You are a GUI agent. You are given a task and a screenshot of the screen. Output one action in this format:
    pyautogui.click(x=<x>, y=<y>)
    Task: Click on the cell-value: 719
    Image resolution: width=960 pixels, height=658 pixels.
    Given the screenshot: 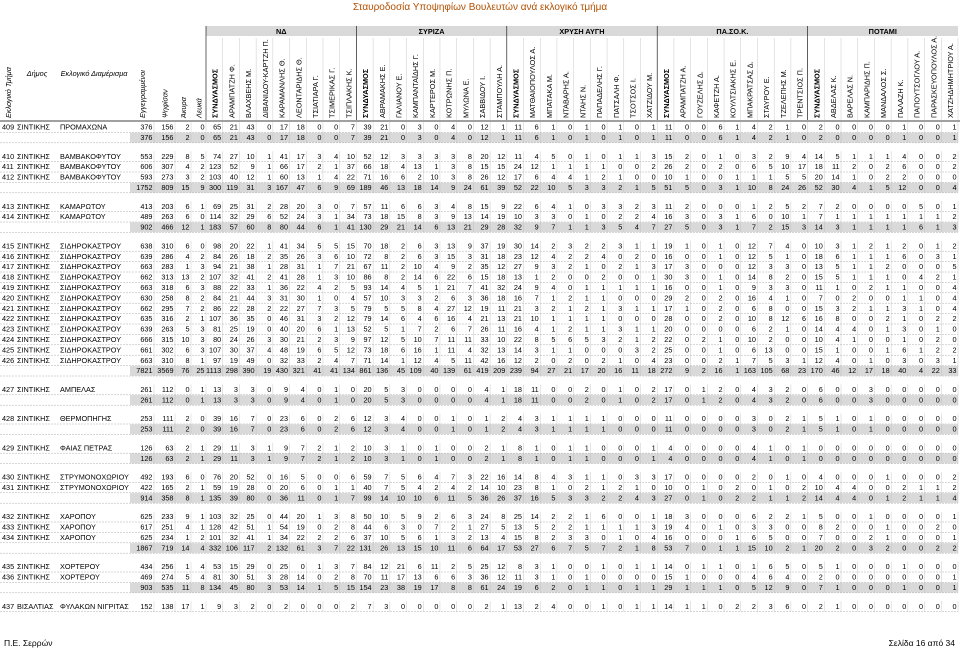 What is the action you would take?
    pyautogui.click(x=167, y=547)
    